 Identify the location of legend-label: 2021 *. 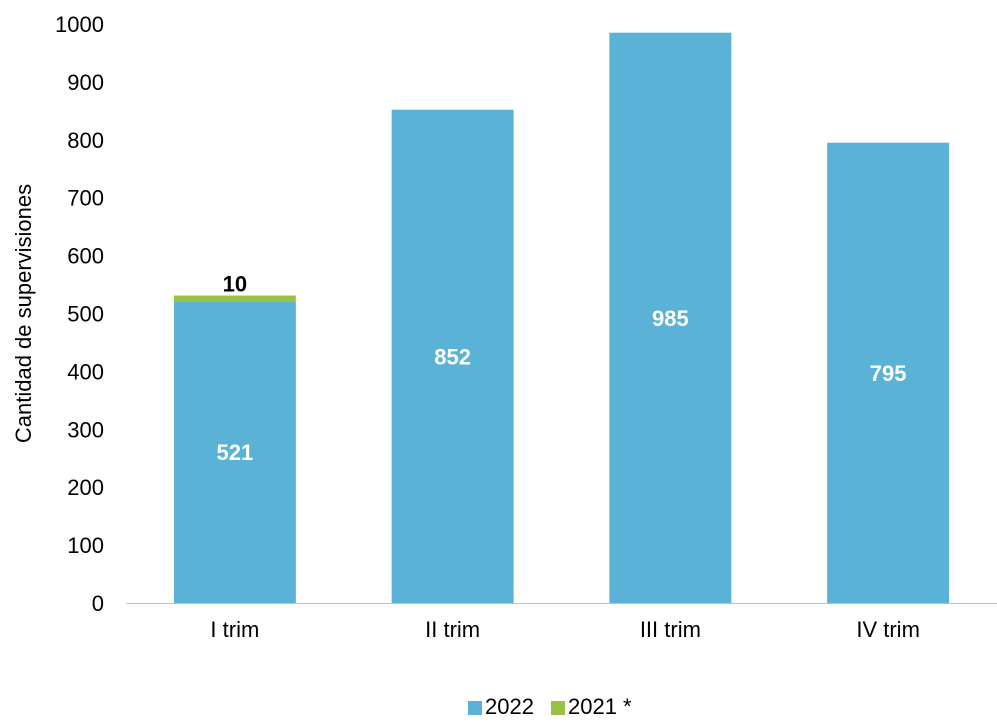
(600, 706).